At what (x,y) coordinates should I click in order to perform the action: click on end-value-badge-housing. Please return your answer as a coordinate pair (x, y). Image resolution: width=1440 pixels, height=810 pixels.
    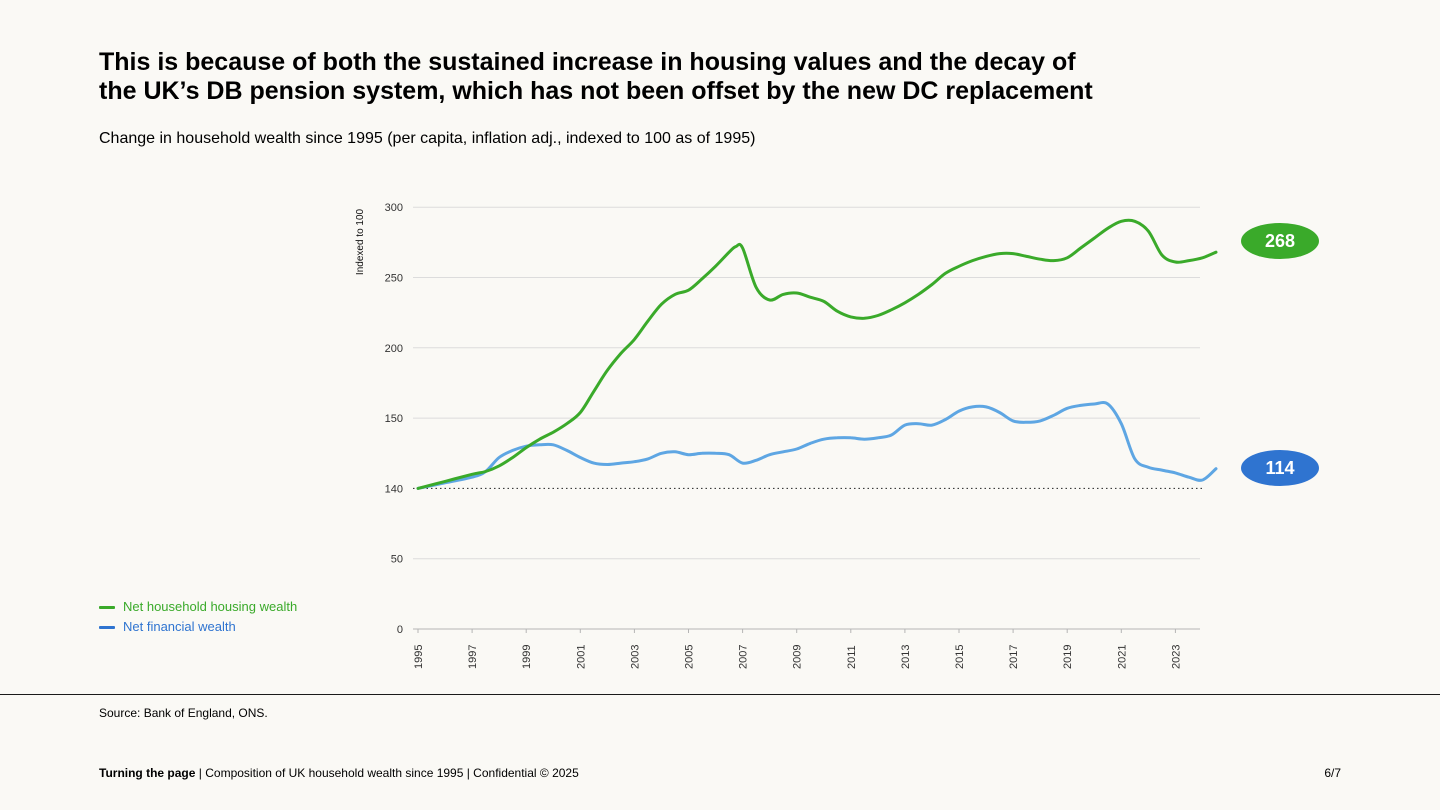
    Looking at the image, I should click on (1280, 241).